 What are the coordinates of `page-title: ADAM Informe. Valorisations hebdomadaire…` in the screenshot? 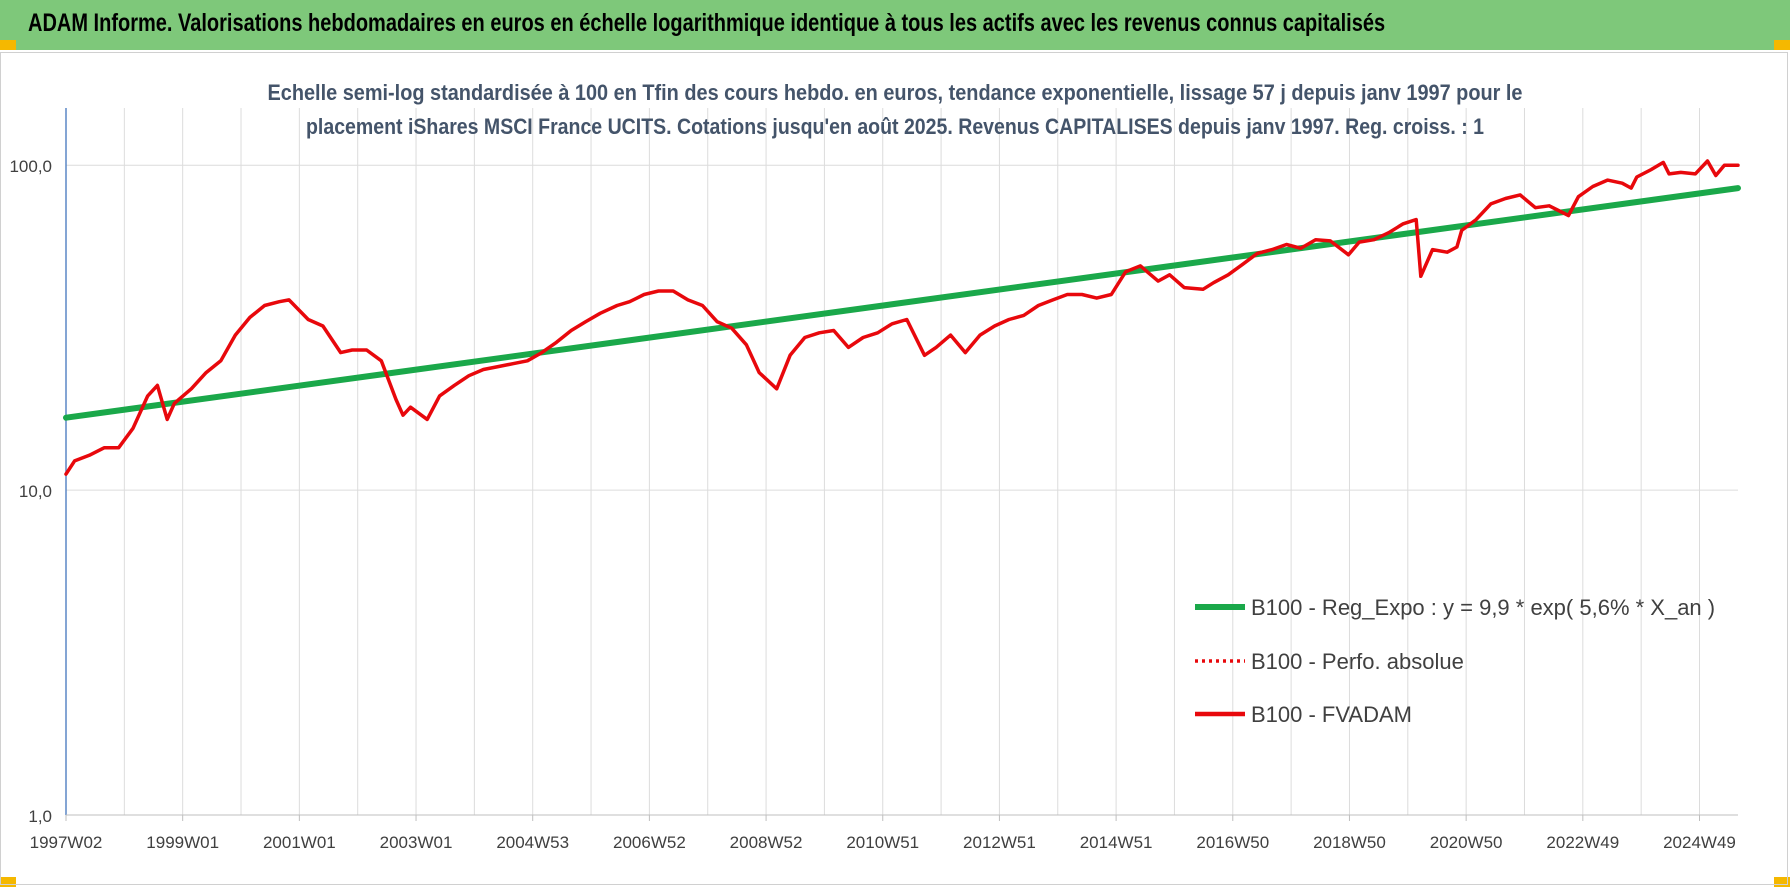 It's located at (707, 23).